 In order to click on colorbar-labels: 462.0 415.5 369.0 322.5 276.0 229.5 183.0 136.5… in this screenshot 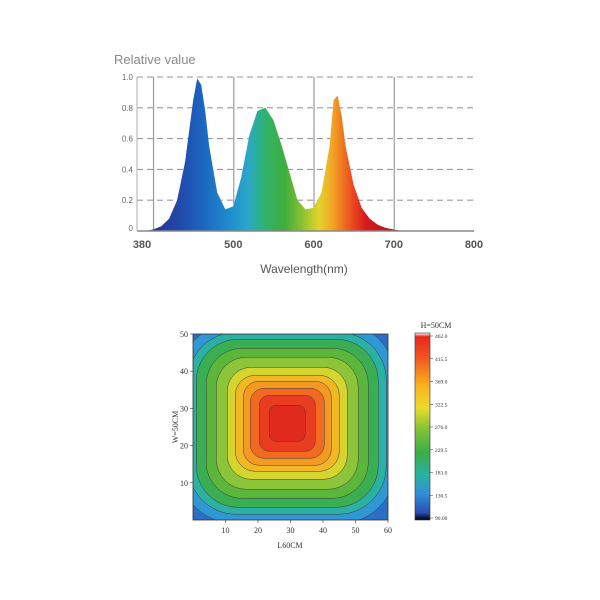, I will do `click(439, 428)`.